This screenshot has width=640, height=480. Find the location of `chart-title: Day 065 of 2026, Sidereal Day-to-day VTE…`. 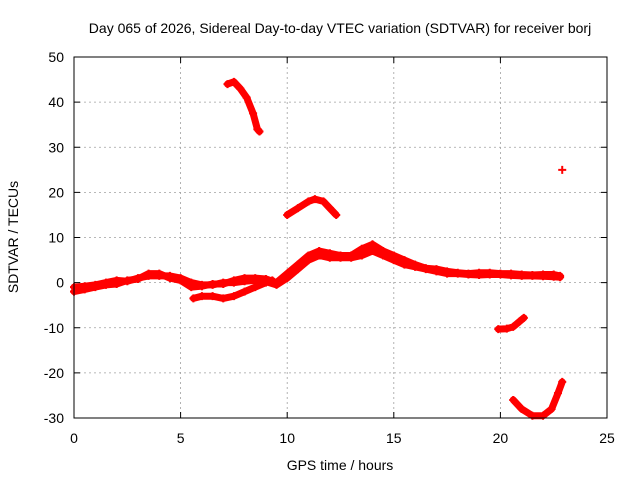

chart-title: Day 065 of 2026, Sidereal Day-to-day VTE… is located at coordinates (340, 28).